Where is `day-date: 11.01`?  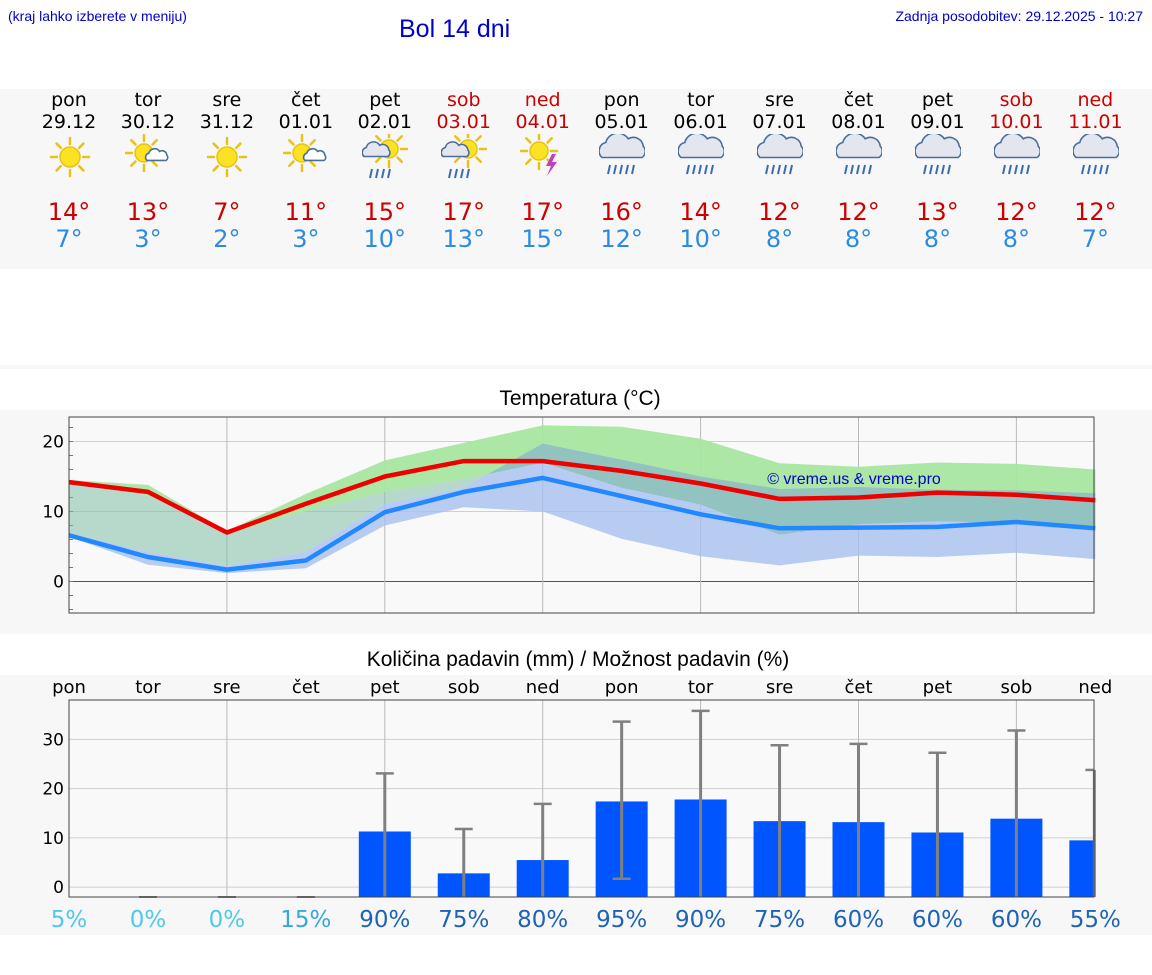
day-date: 11.01 is located at coordinates (1095, 122).